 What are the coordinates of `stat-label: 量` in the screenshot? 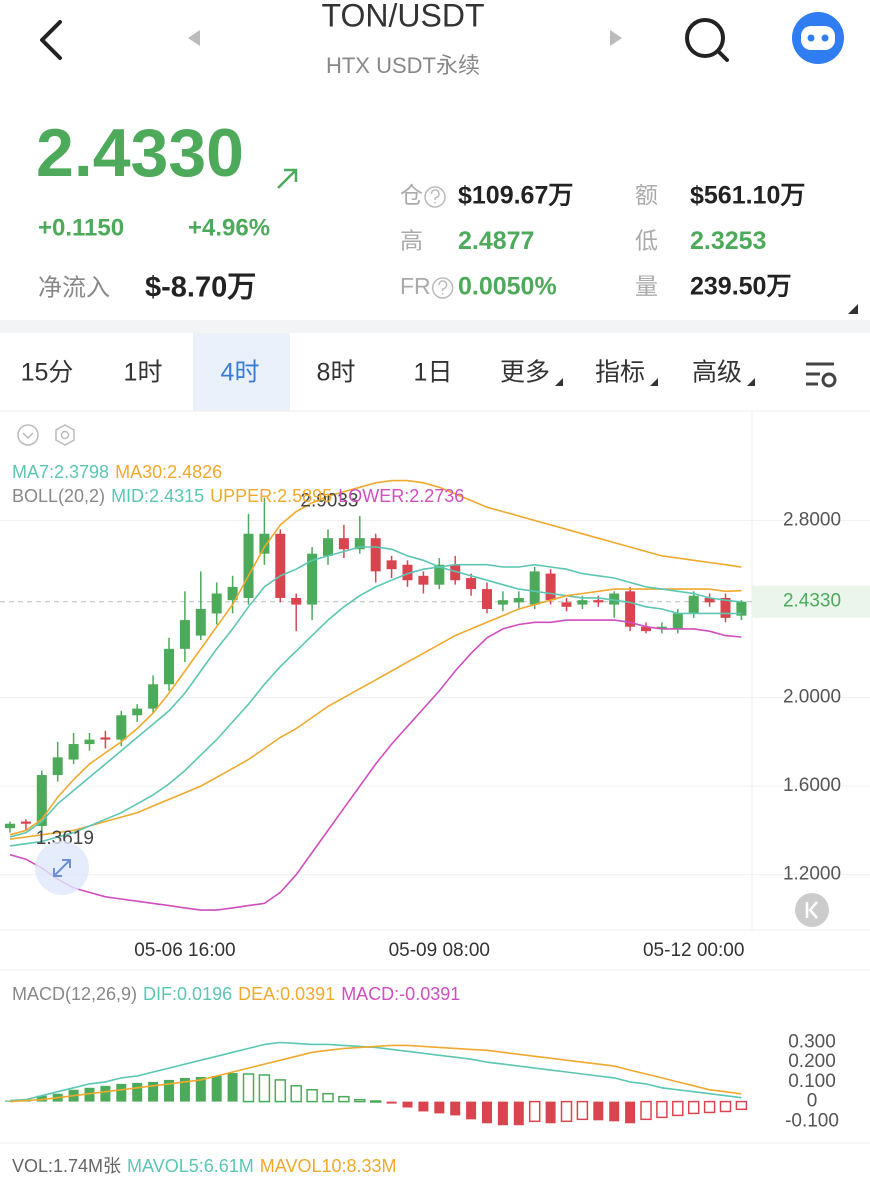 It's located at (646, 286).